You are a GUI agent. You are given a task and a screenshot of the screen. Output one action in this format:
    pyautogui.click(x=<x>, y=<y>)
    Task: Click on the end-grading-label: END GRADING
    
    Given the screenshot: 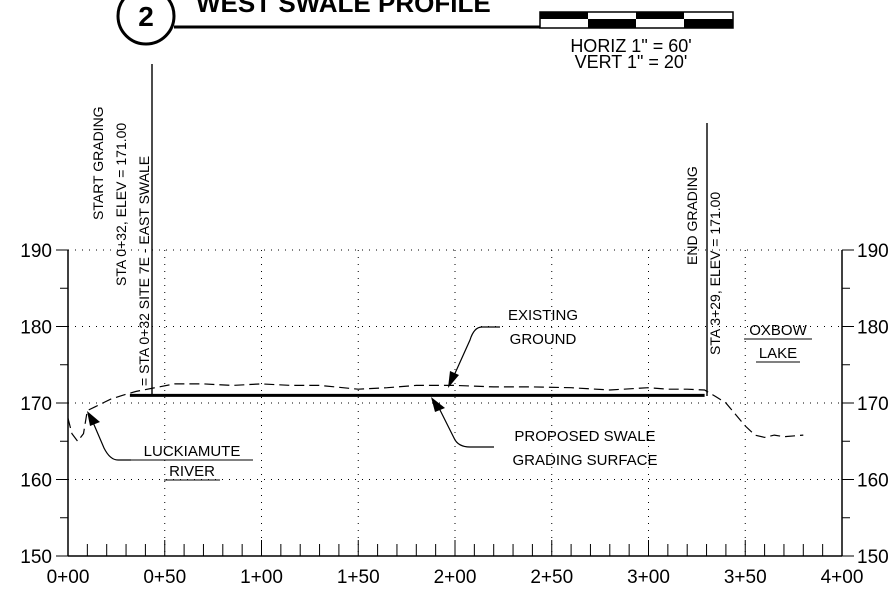 What is the action you would take?
    pyautogui.click(x=692, y=215)
    